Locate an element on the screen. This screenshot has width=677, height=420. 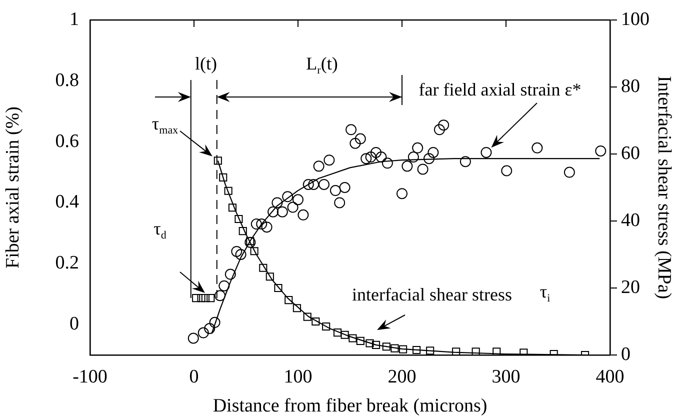
x-tick-label: -100 is located at coordinates (90, 377).